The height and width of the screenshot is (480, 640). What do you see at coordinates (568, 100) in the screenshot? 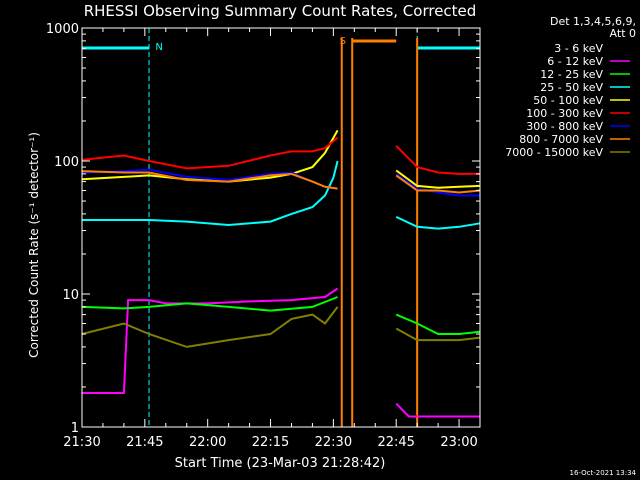
I see `legend-label: 50 - 100 keV` at bounding box center [568, 100].